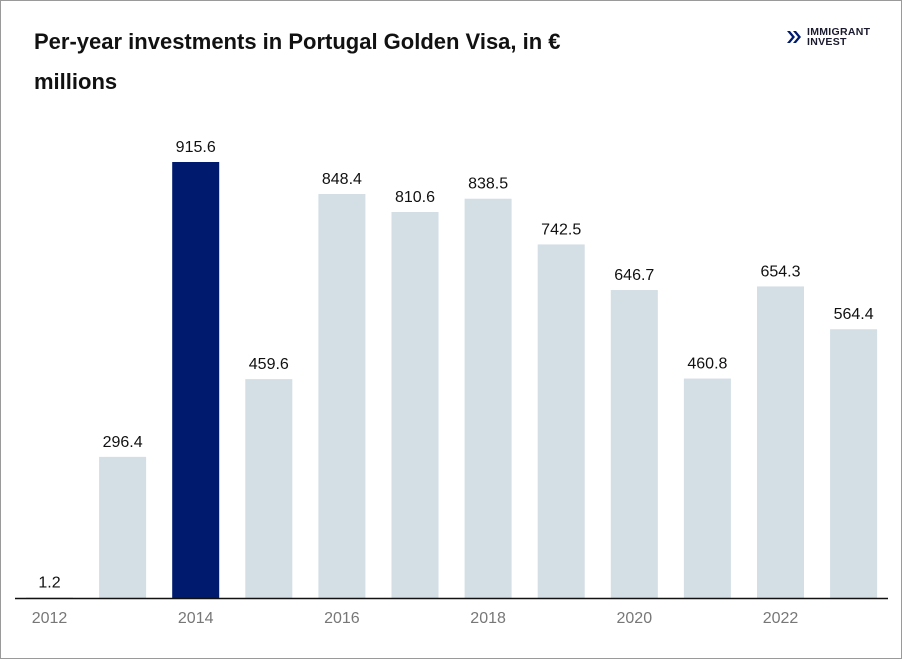 This screenshot has height=659, width=902. I want to click on data-label-2023: 564.4, so click(854, 314).